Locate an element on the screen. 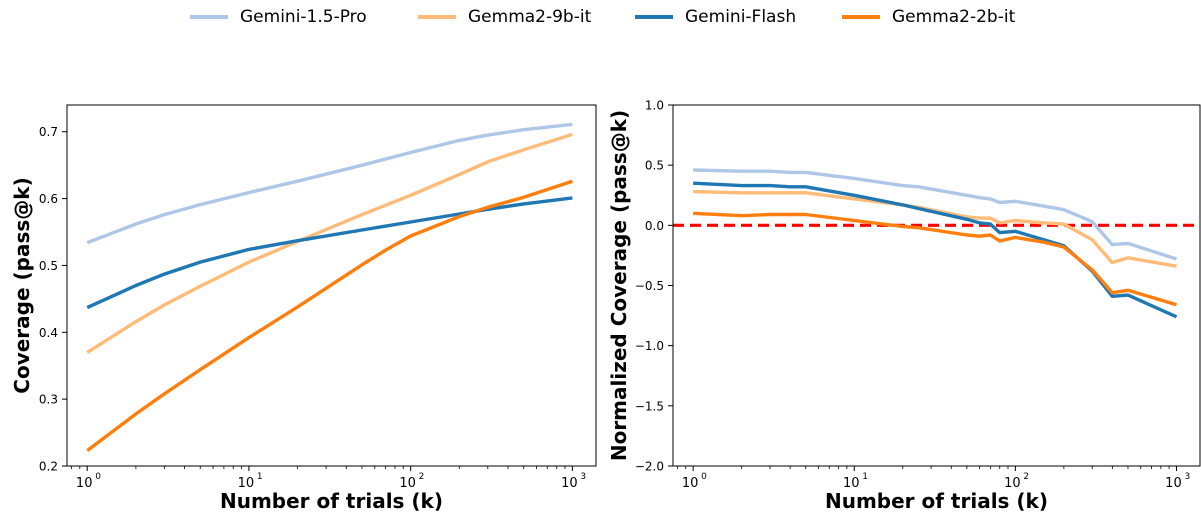 The image size is (1201, 512). legend-item-gemma2-9b-it: Gemma2-9b-it is located at coordinates (504, 17).